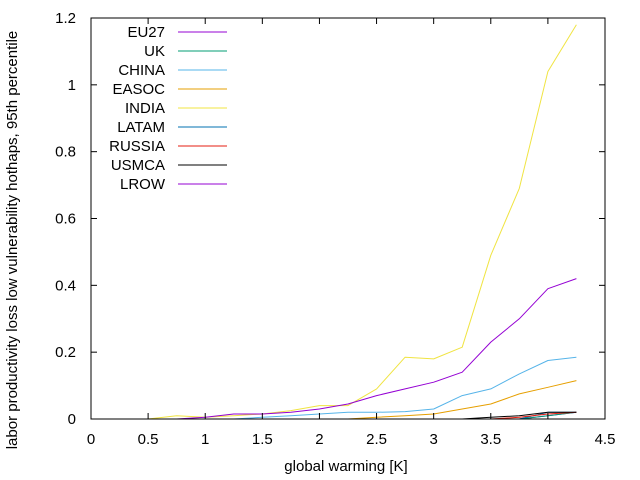 This screenshot has height=480, width=640. I want to click on legend-label-india: INDIA, so click(145, 108).